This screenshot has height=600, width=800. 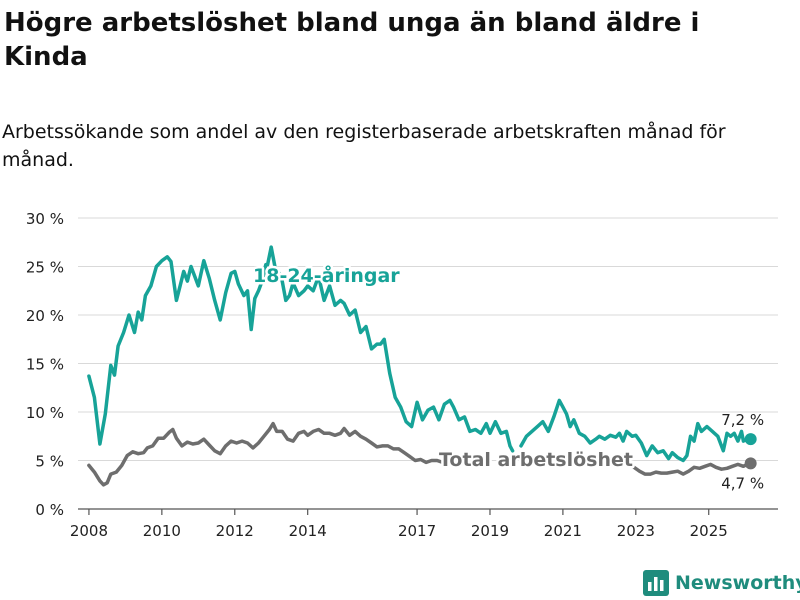 I want to click on end-value-label: 4,7 %, so click(x=742, y=483).